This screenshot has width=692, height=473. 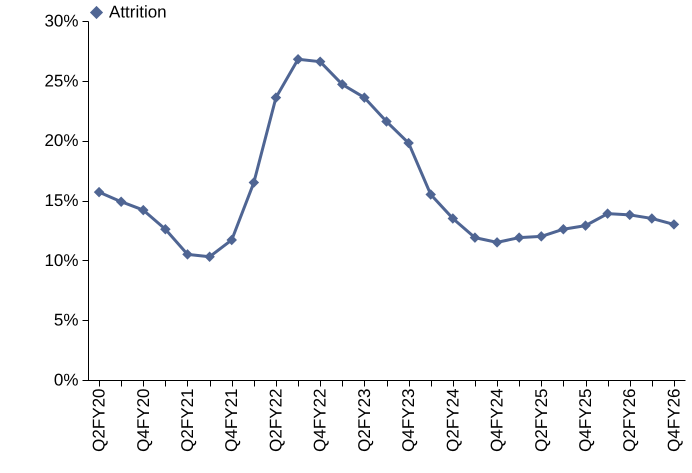 I want to click on x-tick-label: Q2FY24, so click(x=452, y=420).